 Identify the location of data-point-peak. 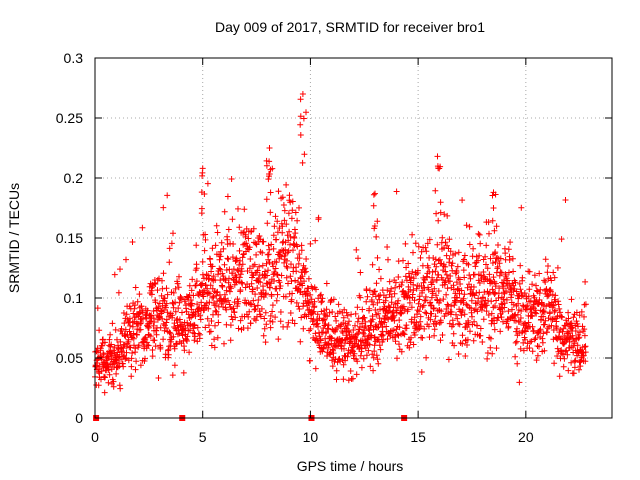
(269, 148).